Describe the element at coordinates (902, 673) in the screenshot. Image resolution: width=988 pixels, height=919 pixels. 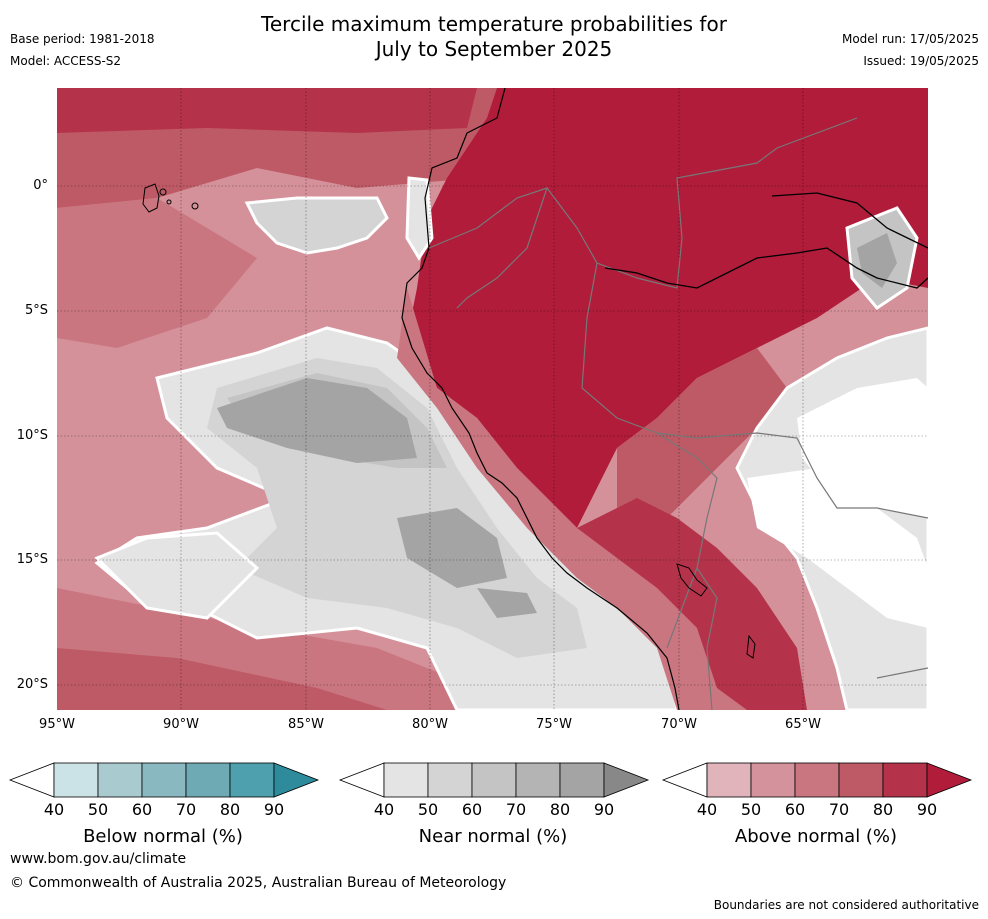
I see `paraguay-border` at that location.